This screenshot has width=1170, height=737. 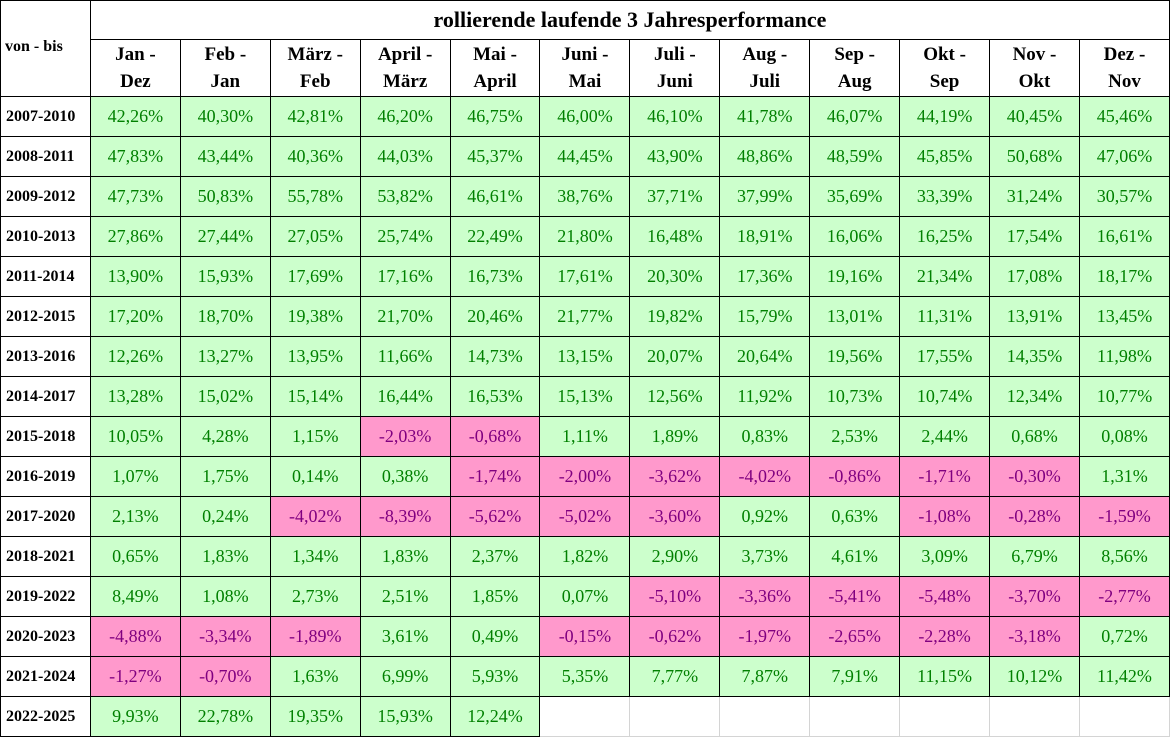 What do you see at coordinates (45, 396) in the screenshot?
I see `period-cell: 2014-2017` at bounding box center [45, 396].